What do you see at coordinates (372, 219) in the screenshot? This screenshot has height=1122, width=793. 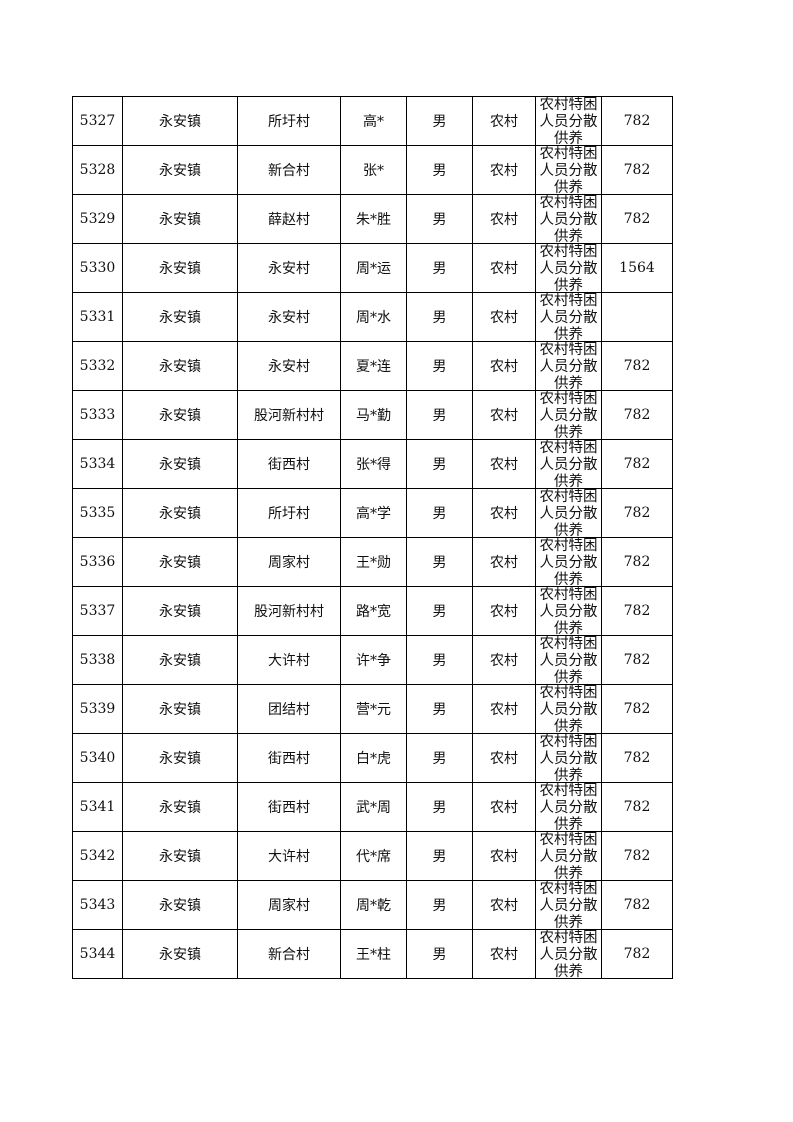 I see `table-row: 5329 永安镇 薛赵村 朱*胜男农村 农村特困人员分散供养 782` at bounding box center [372, 219].